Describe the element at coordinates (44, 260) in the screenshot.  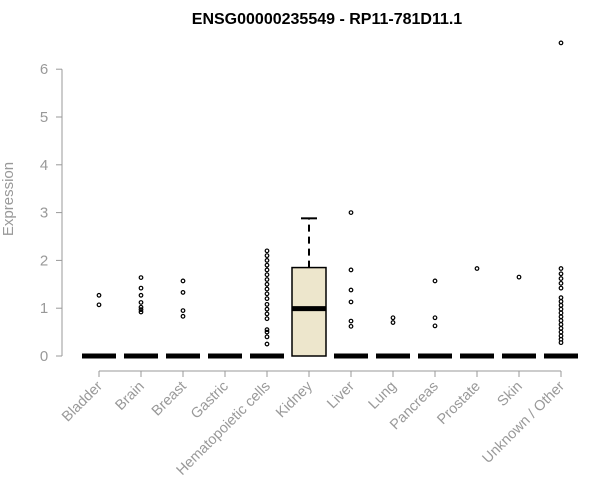
I see `y-tick-label: 2` at that location.